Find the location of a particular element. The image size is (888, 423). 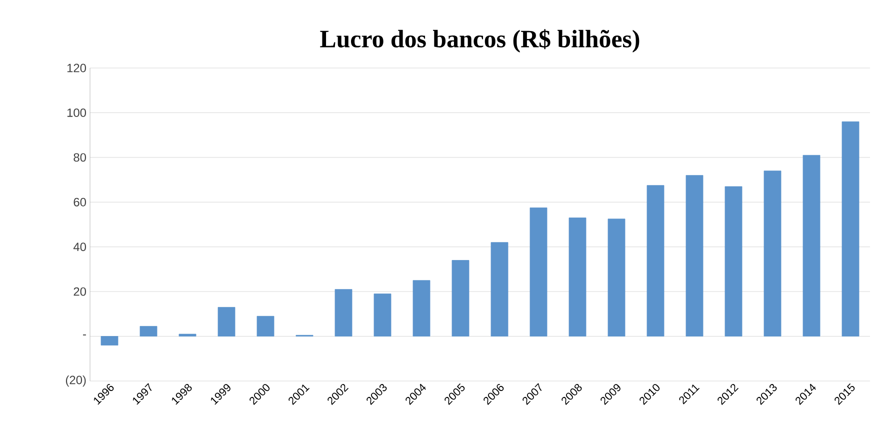

chart-title: Lucro dos bancos (R$ bilhões) is located at coordinates (480, 40).